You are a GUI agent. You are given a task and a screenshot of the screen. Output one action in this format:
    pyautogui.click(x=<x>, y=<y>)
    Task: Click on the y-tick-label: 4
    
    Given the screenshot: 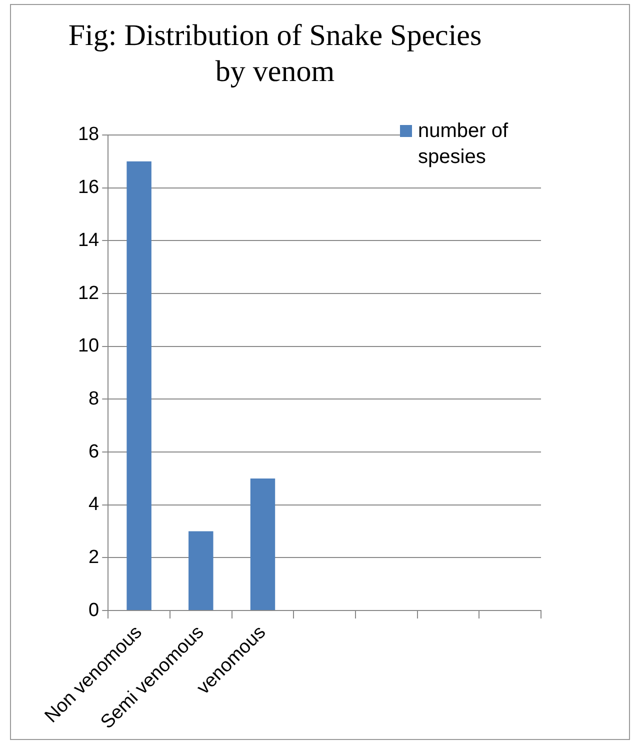 What is the action you would take?
    pyautogui.click(x=94, y=505)
    